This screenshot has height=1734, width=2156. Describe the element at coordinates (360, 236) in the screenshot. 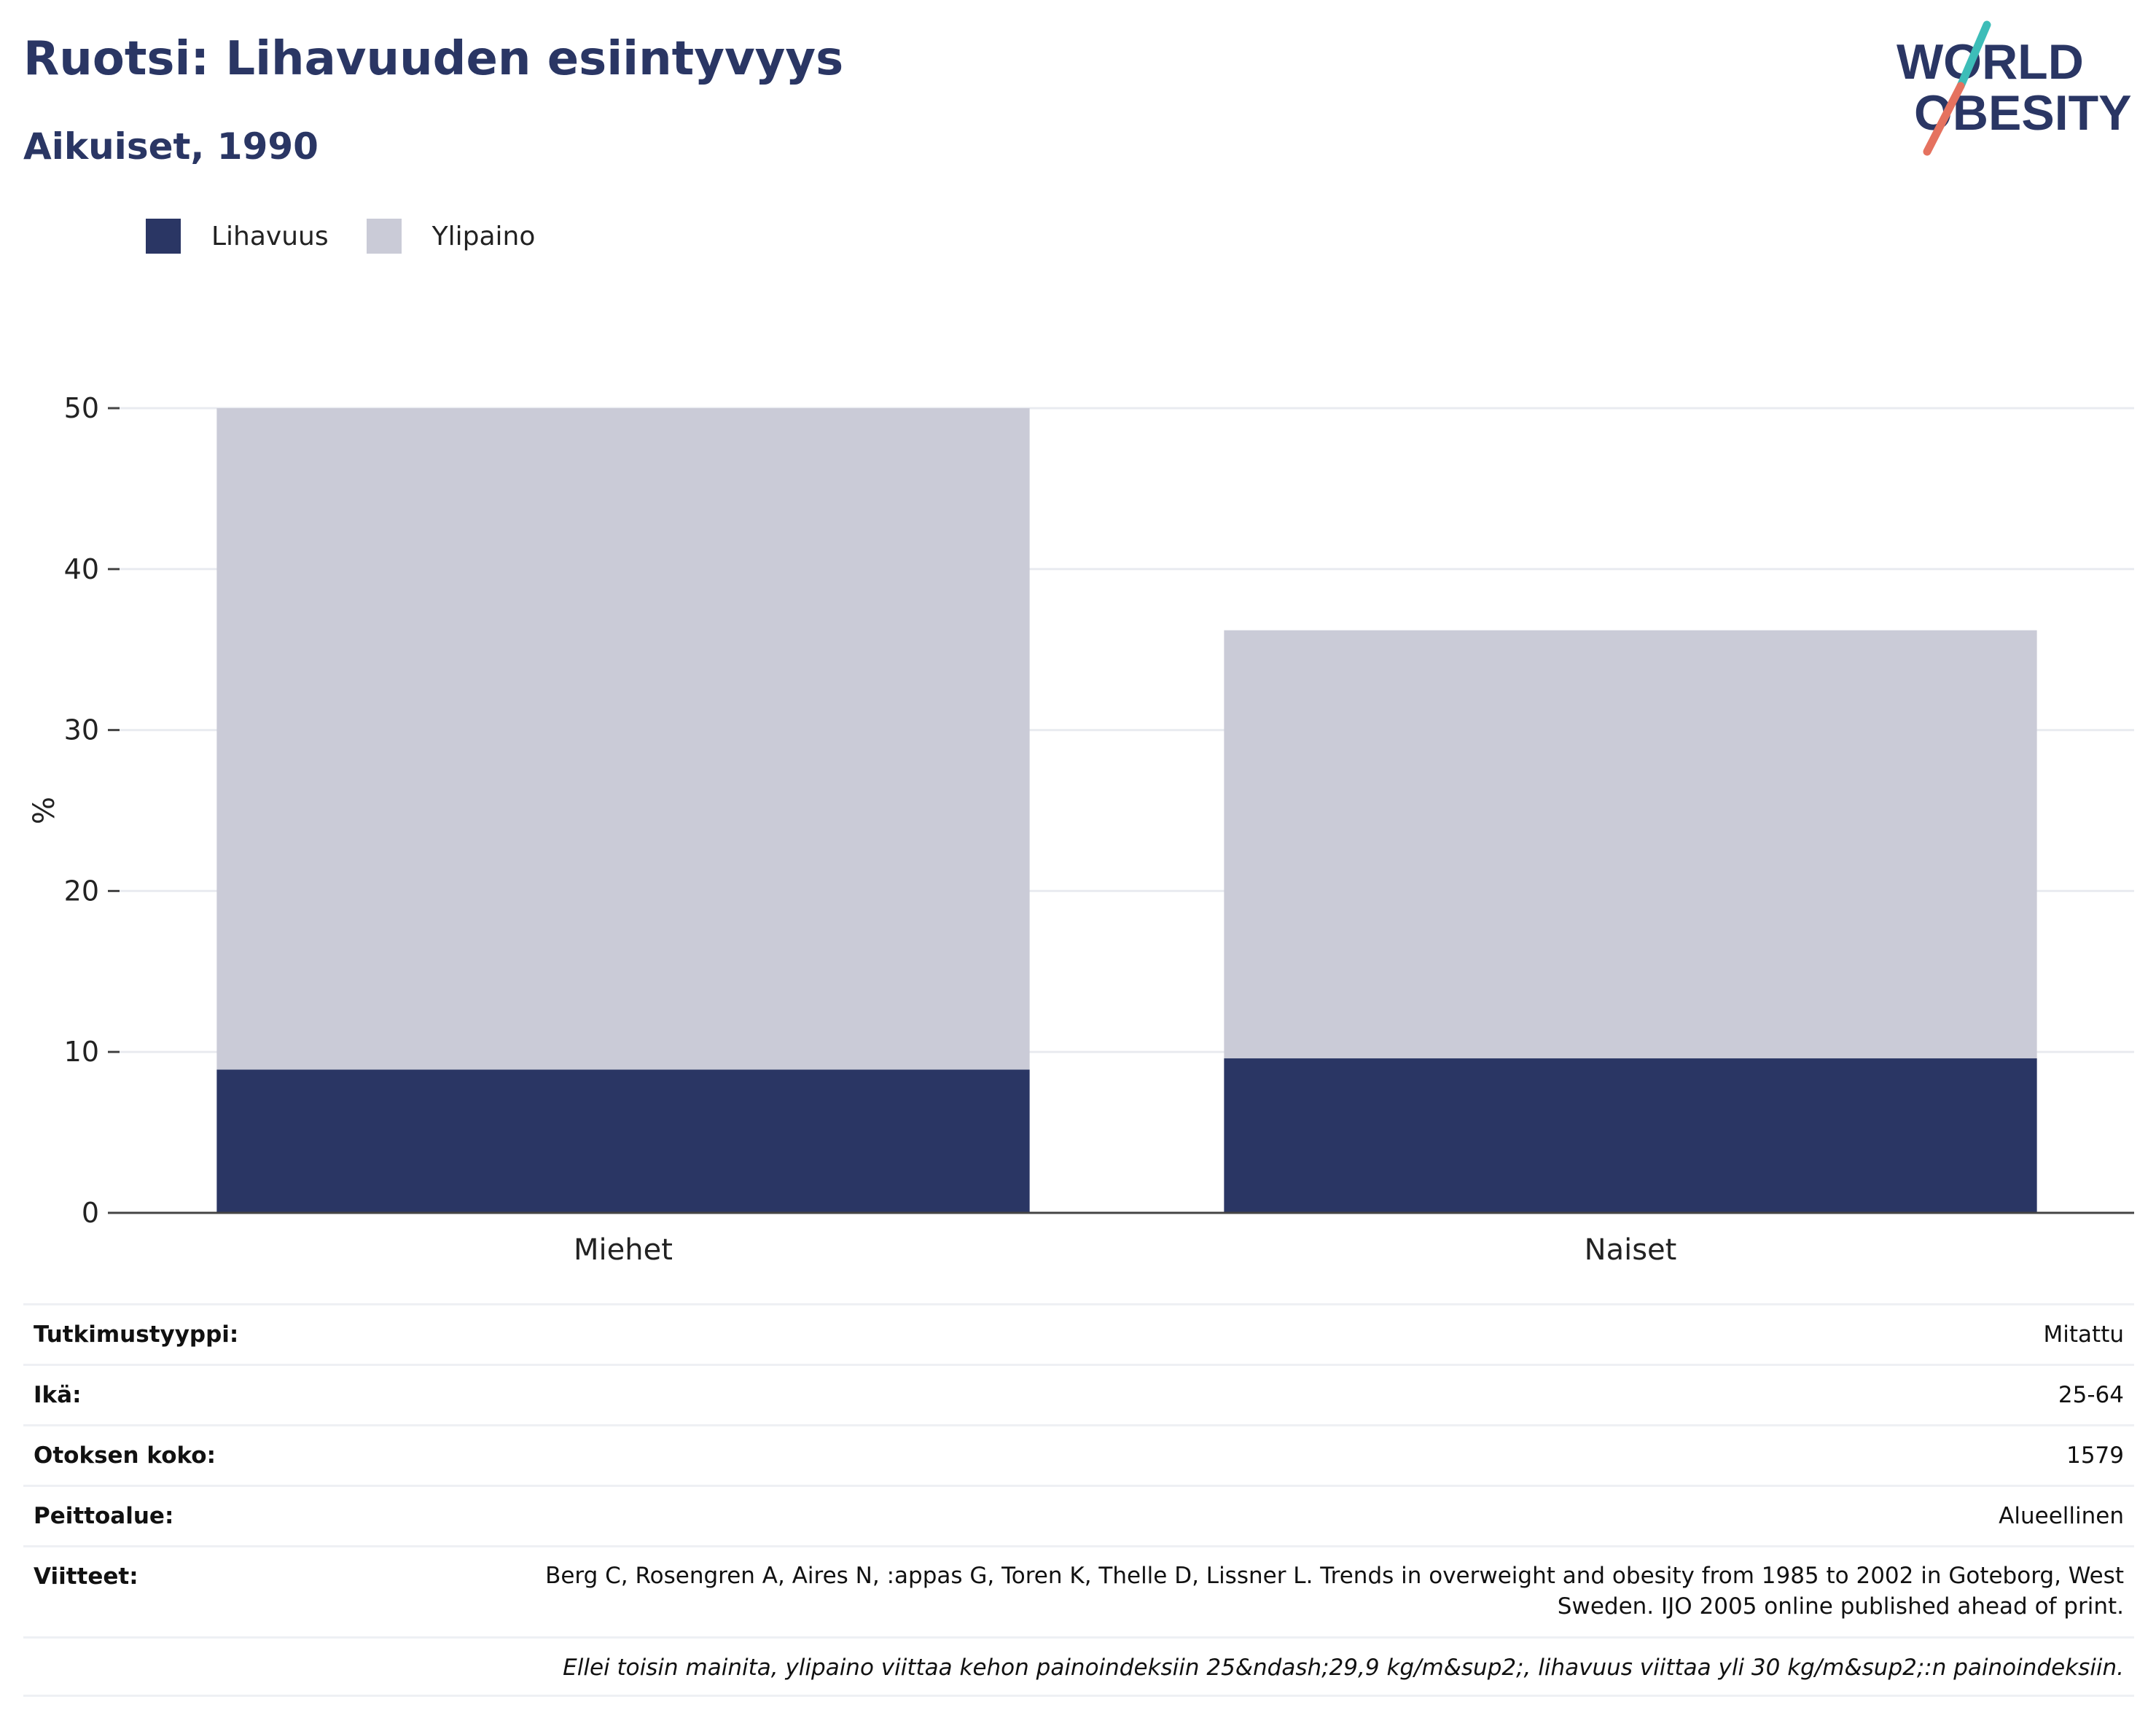

I see `chart-legend: Lihavuus Ylipaino` at that location.